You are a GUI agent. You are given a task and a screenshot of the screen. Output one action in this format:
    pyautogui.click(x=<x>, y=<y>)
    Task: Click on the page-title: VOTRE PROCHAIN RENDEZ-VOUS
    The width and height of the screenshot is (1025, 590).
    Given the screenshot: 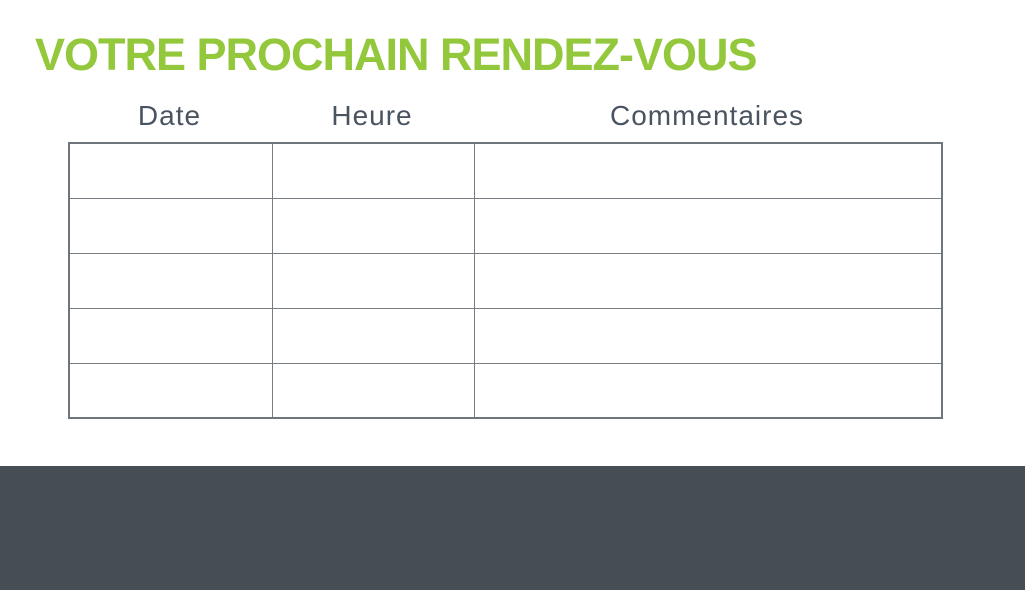 What is the action you would take?
    pyautogui.click(x=396, y=54)
    